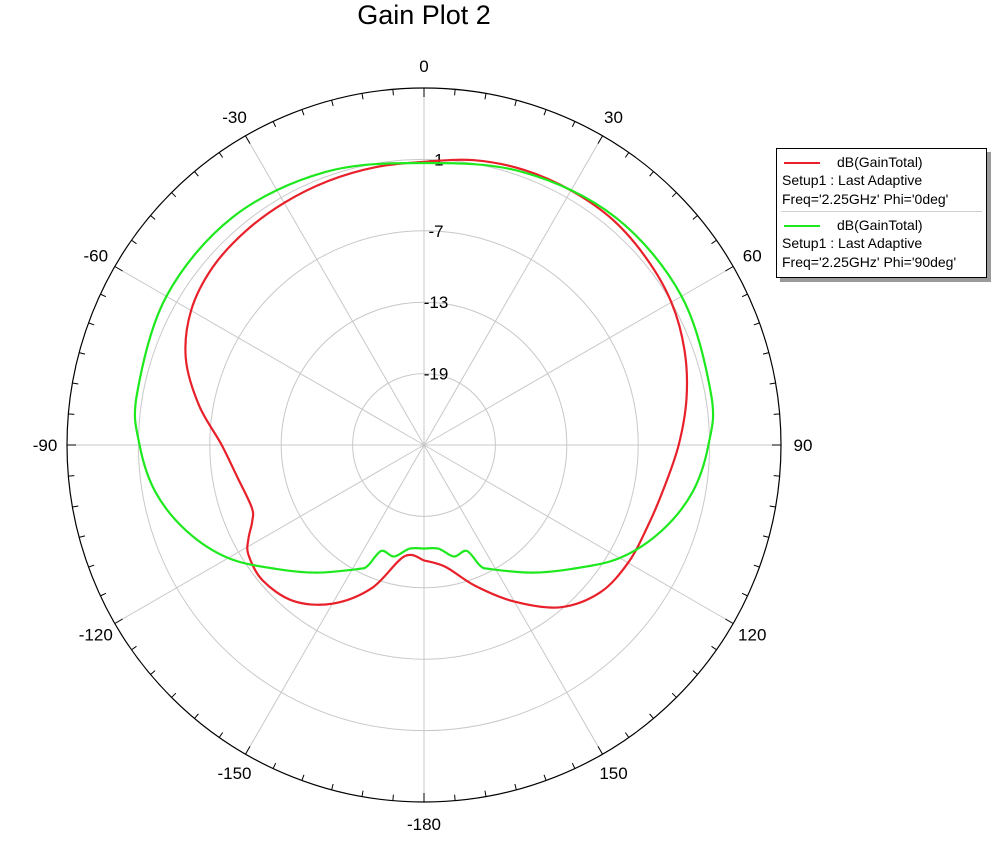  What do you see at coordinates (865, 199) in the screenshot?
I see `legend-condition: Freq='2.25GHz' Phi='0deg'` at bounding box center [865, 199].